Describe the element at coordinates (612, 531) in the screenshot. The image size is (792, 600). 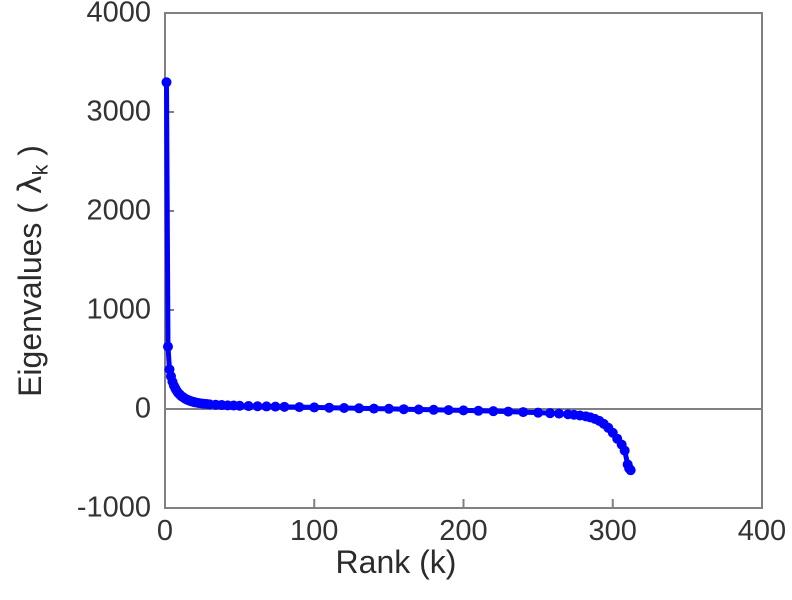
I see `x-tick-label: 300` at that location.